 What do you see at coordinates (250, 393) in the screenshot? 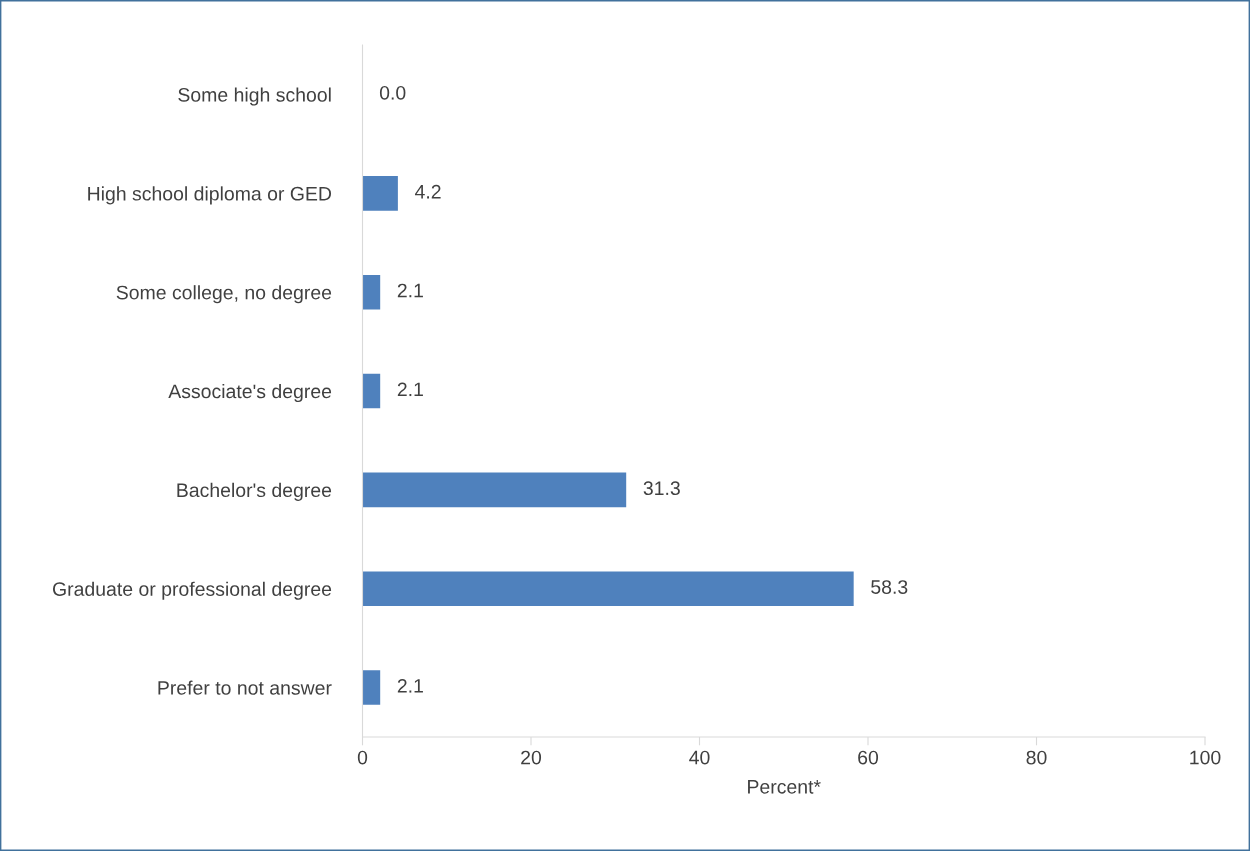
I see `y-tick-label: Associate's degree` at bounding box center [250, 393].